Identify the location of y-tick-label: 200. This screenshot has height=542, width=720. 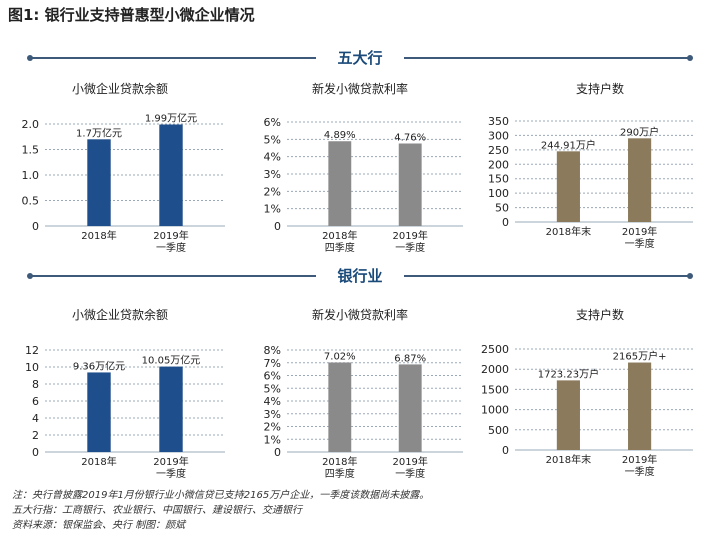
(498, 164).